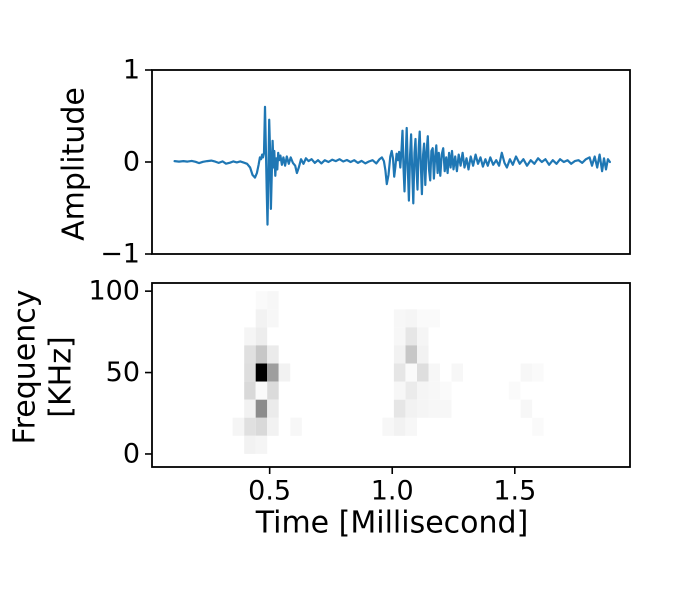 Image resolution: width=700 pixels, height=600 pixels. I want to click on top-y-tick-label: 0, so click(131, 162).